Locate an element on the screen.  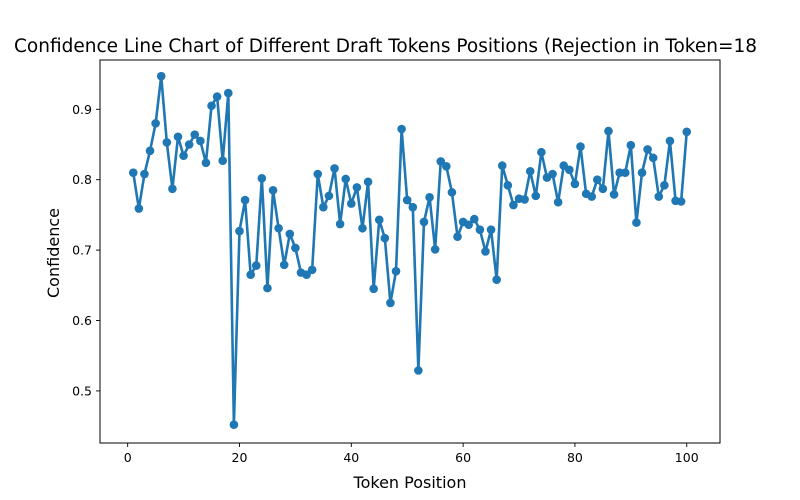
y-tick-label: 0.5 is located at coordinates (82, 390).